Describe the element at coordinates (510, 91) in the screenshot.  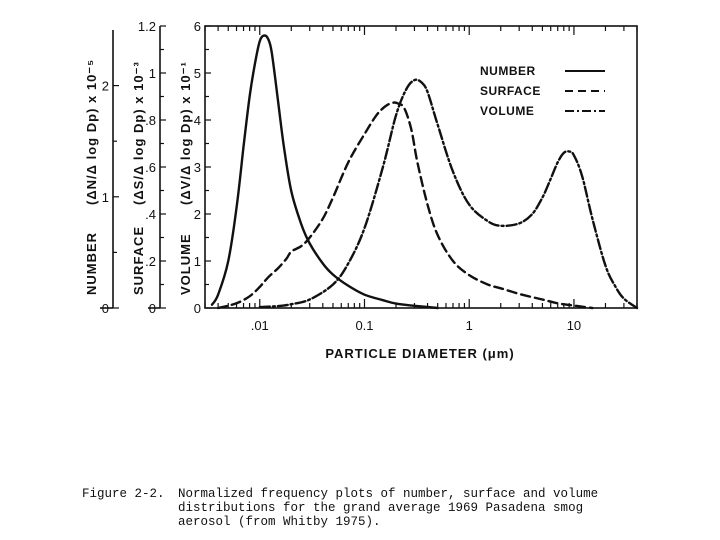
I see `legend-label-surface: SURFACE` at that location.